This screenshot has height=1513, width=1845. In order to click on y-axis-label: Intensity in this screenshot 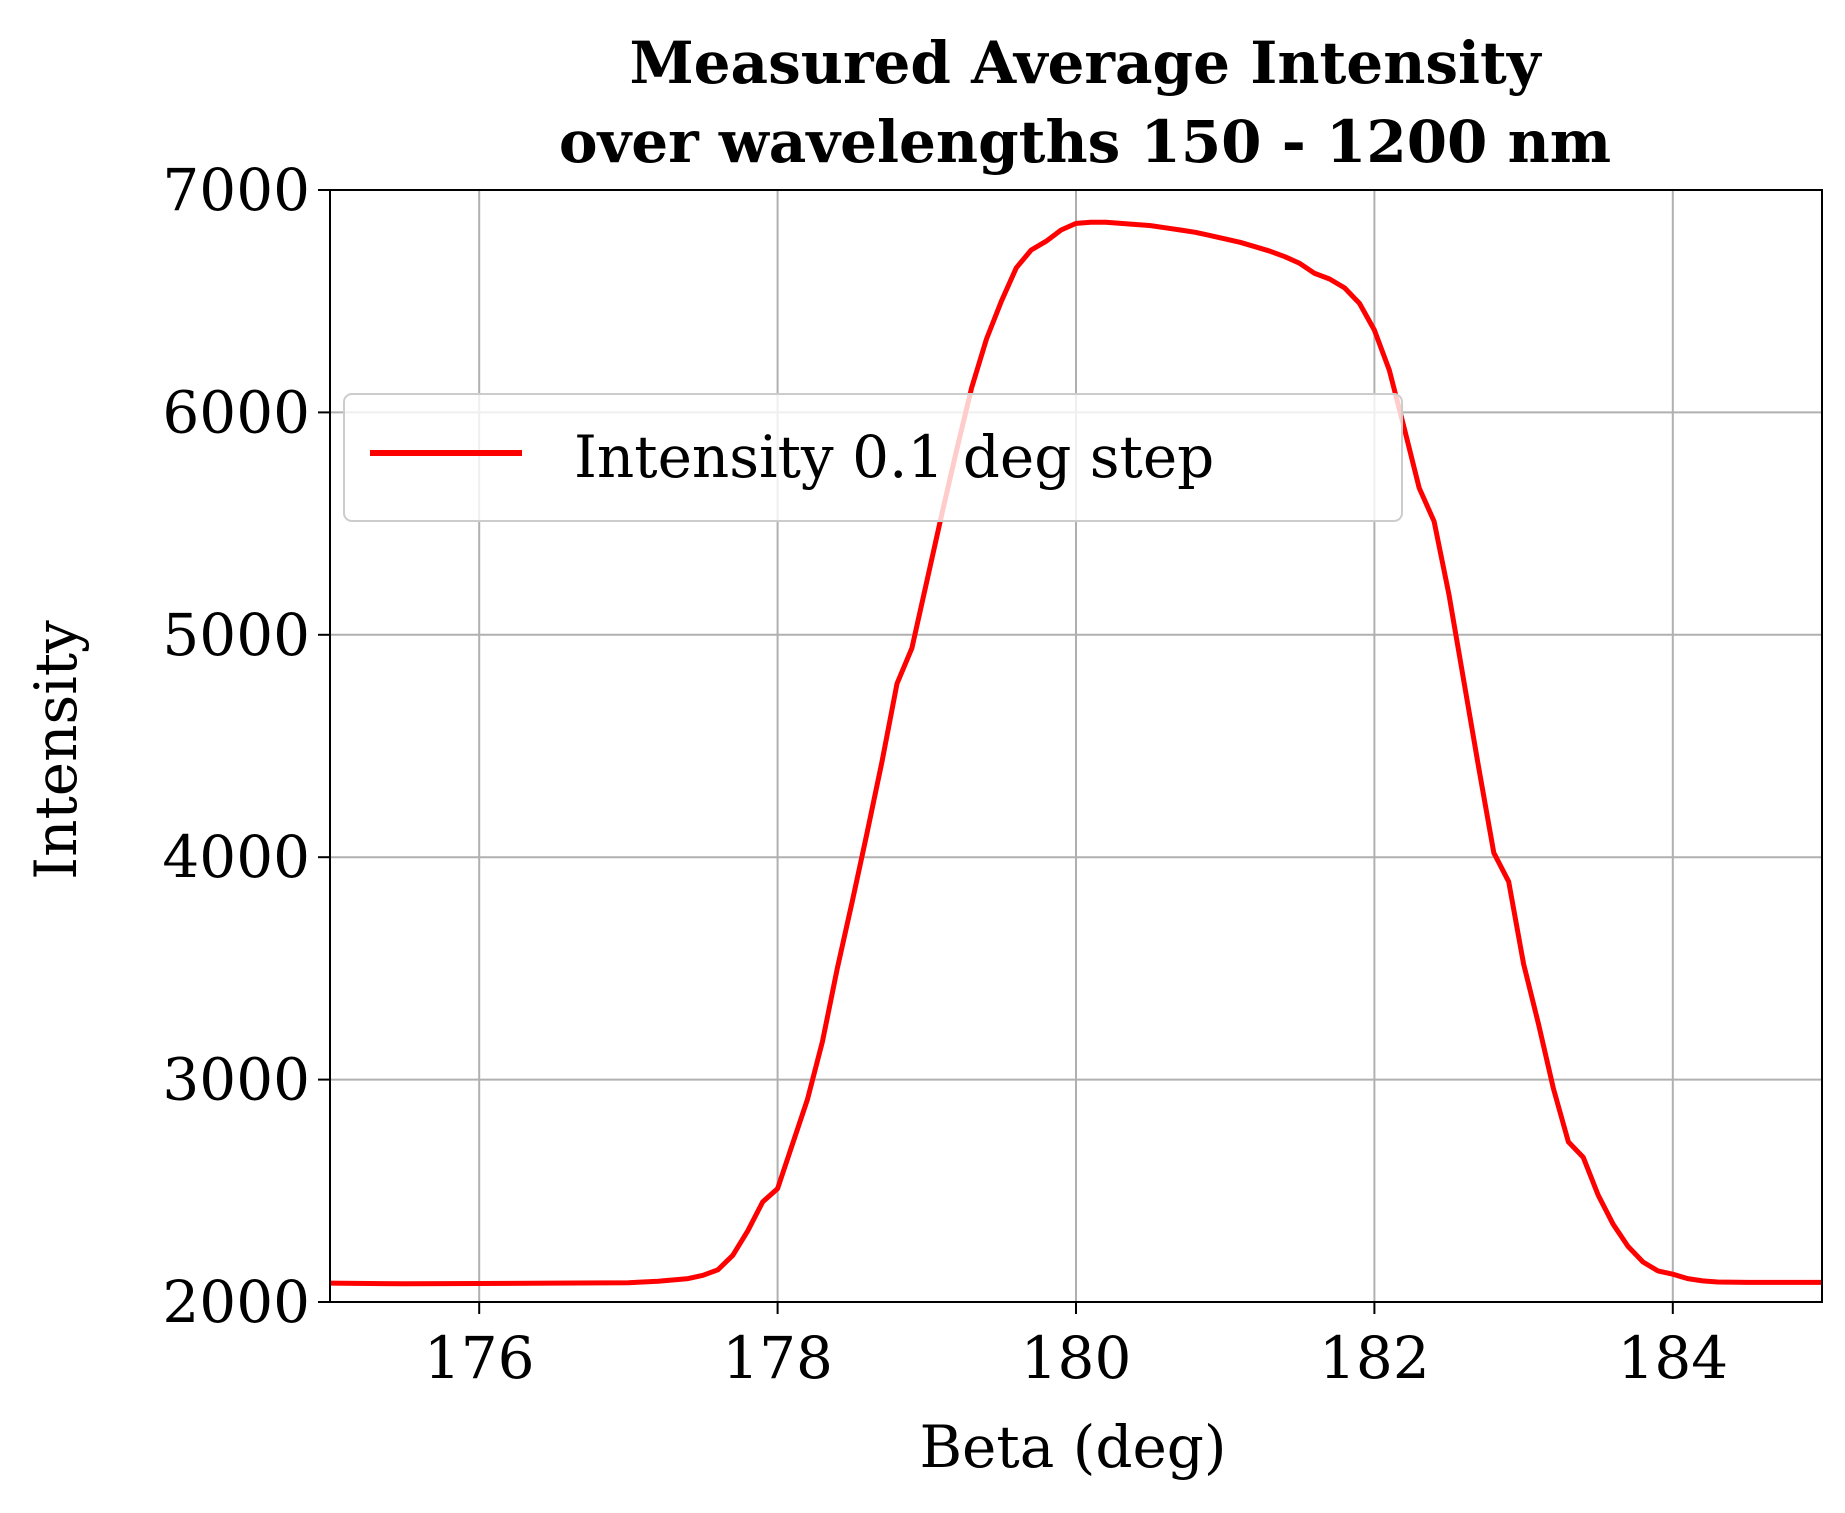, I will do `click(56, 750)`.